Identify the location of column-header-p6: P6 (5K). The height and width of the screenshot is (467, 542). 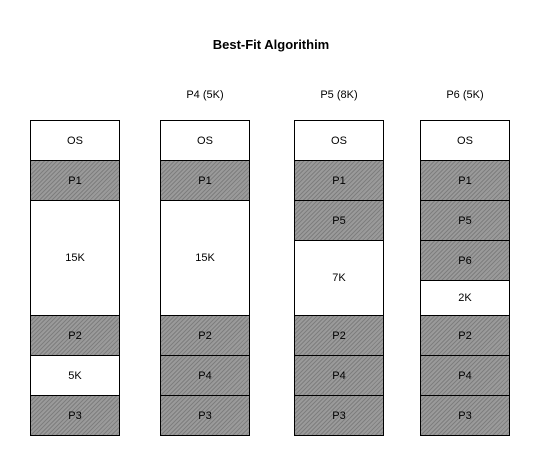
(465, 95).